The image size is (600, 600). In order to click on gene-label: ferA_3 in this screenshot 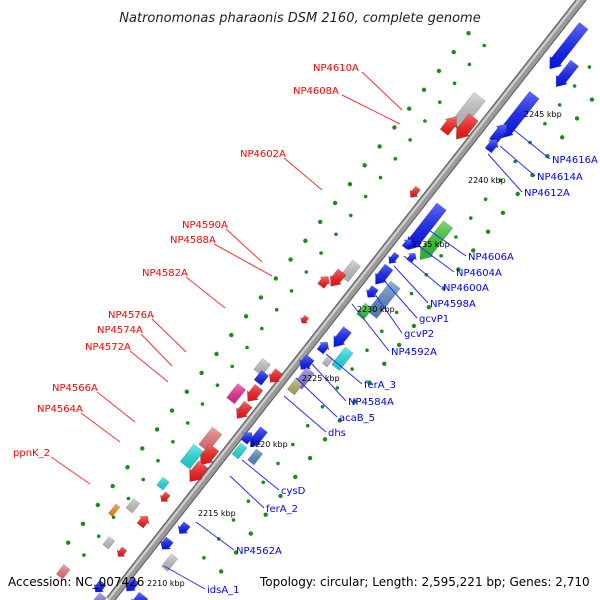, I will do `click(380, 385)`.